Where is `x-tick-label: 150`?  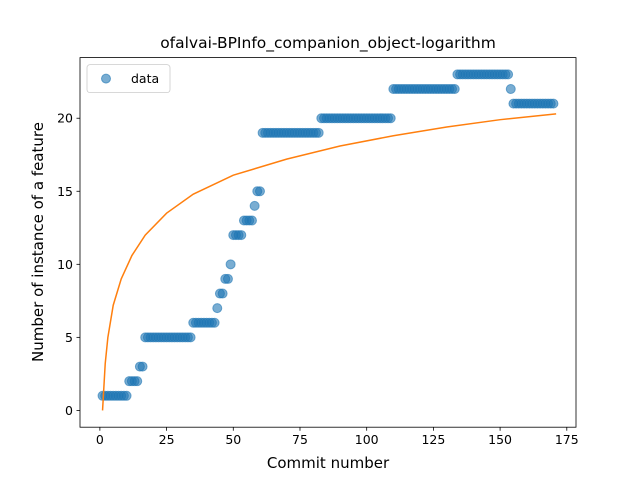 x-tick-label: 150 is located at coordinates (500, 439).